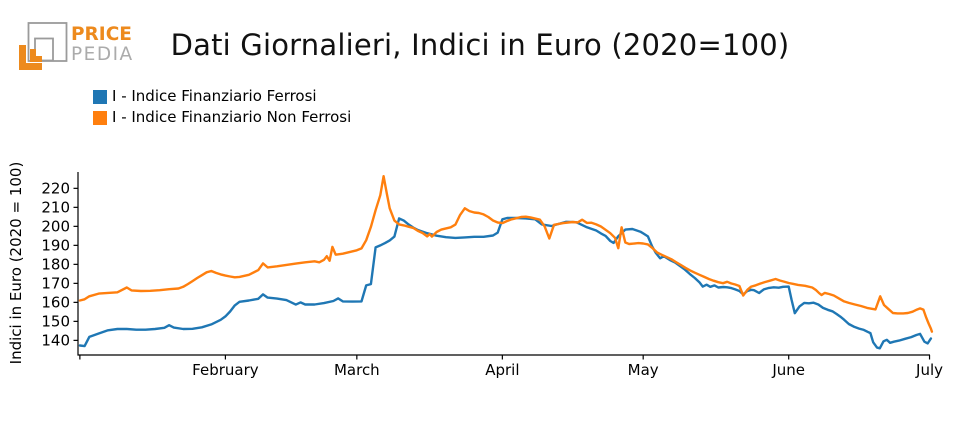  What do you see at coordinates (55, 188) in the screenshot?
I see `y-tick-label-220: 220` at bounding box center [55, 188].